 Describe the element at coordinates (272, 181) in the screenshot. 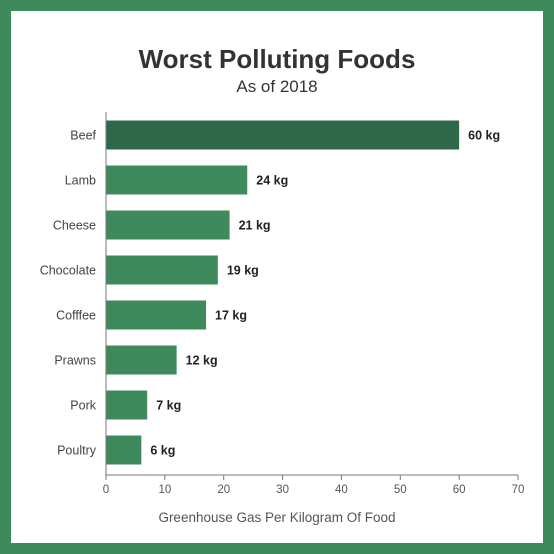

I see `value-label-lamb: 24 kg` at that location.